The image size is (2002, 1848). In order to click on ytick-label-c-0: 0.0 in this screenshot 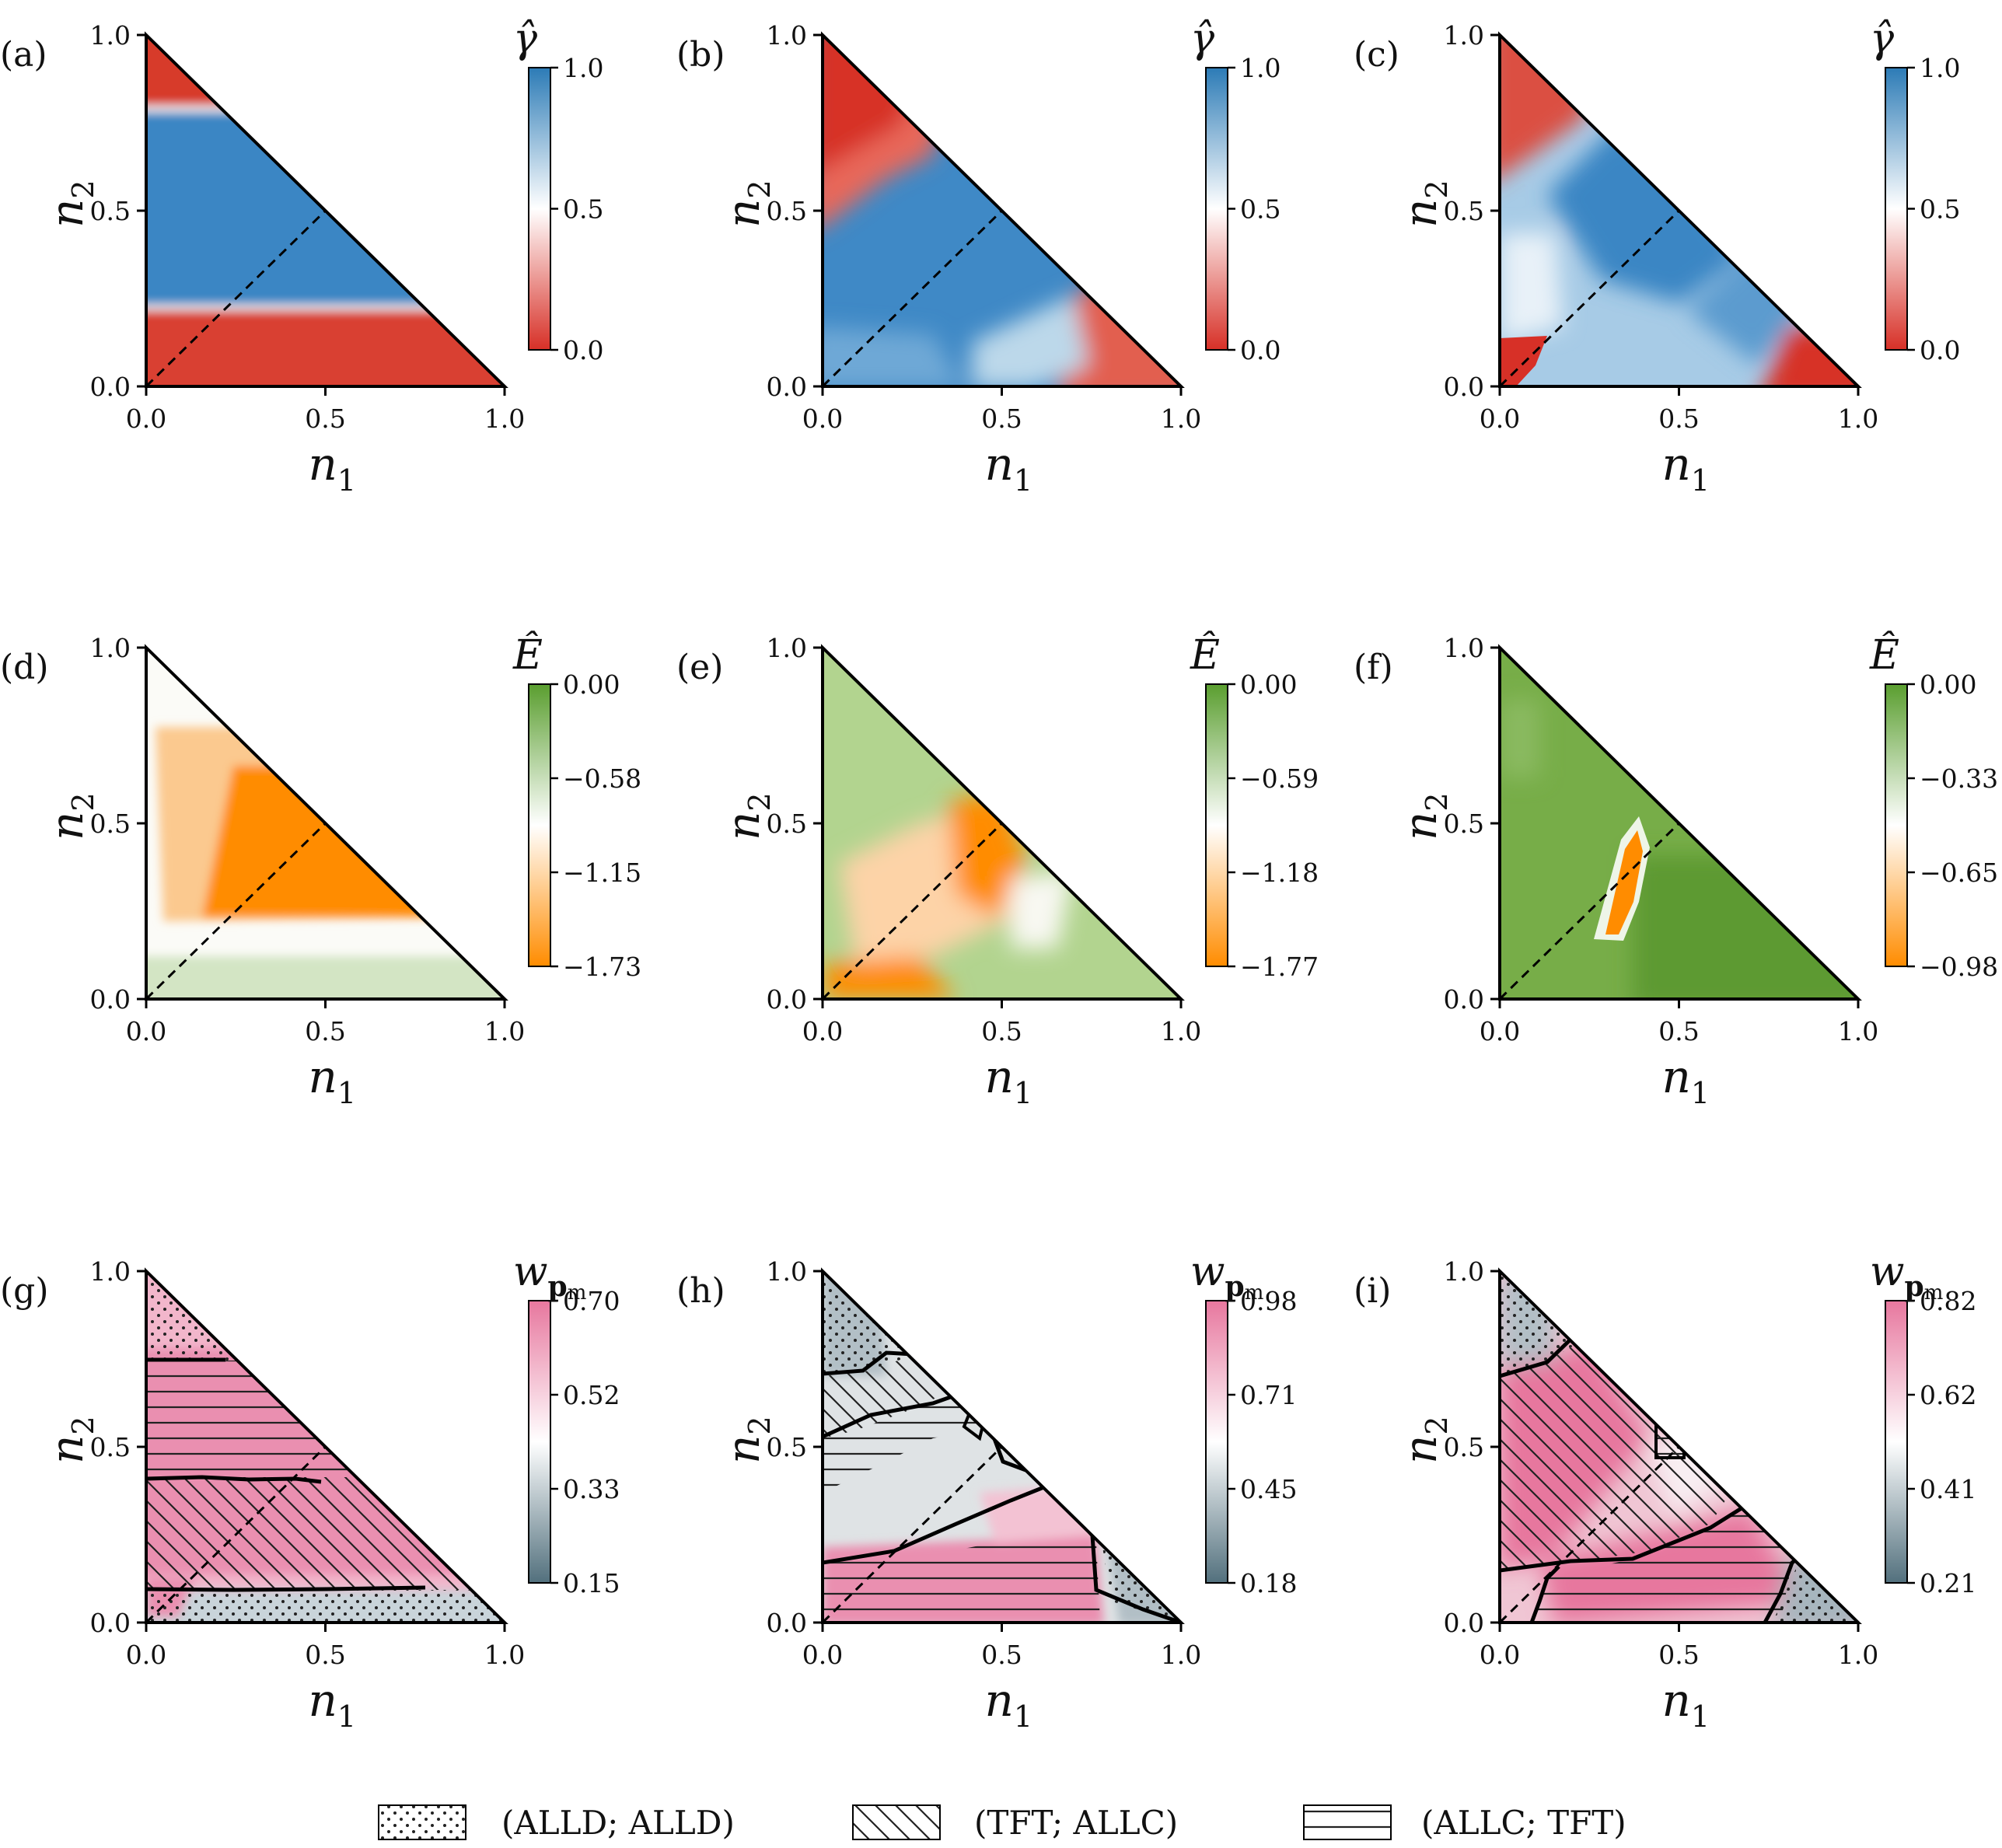, I will do `click(1464, 387)`.